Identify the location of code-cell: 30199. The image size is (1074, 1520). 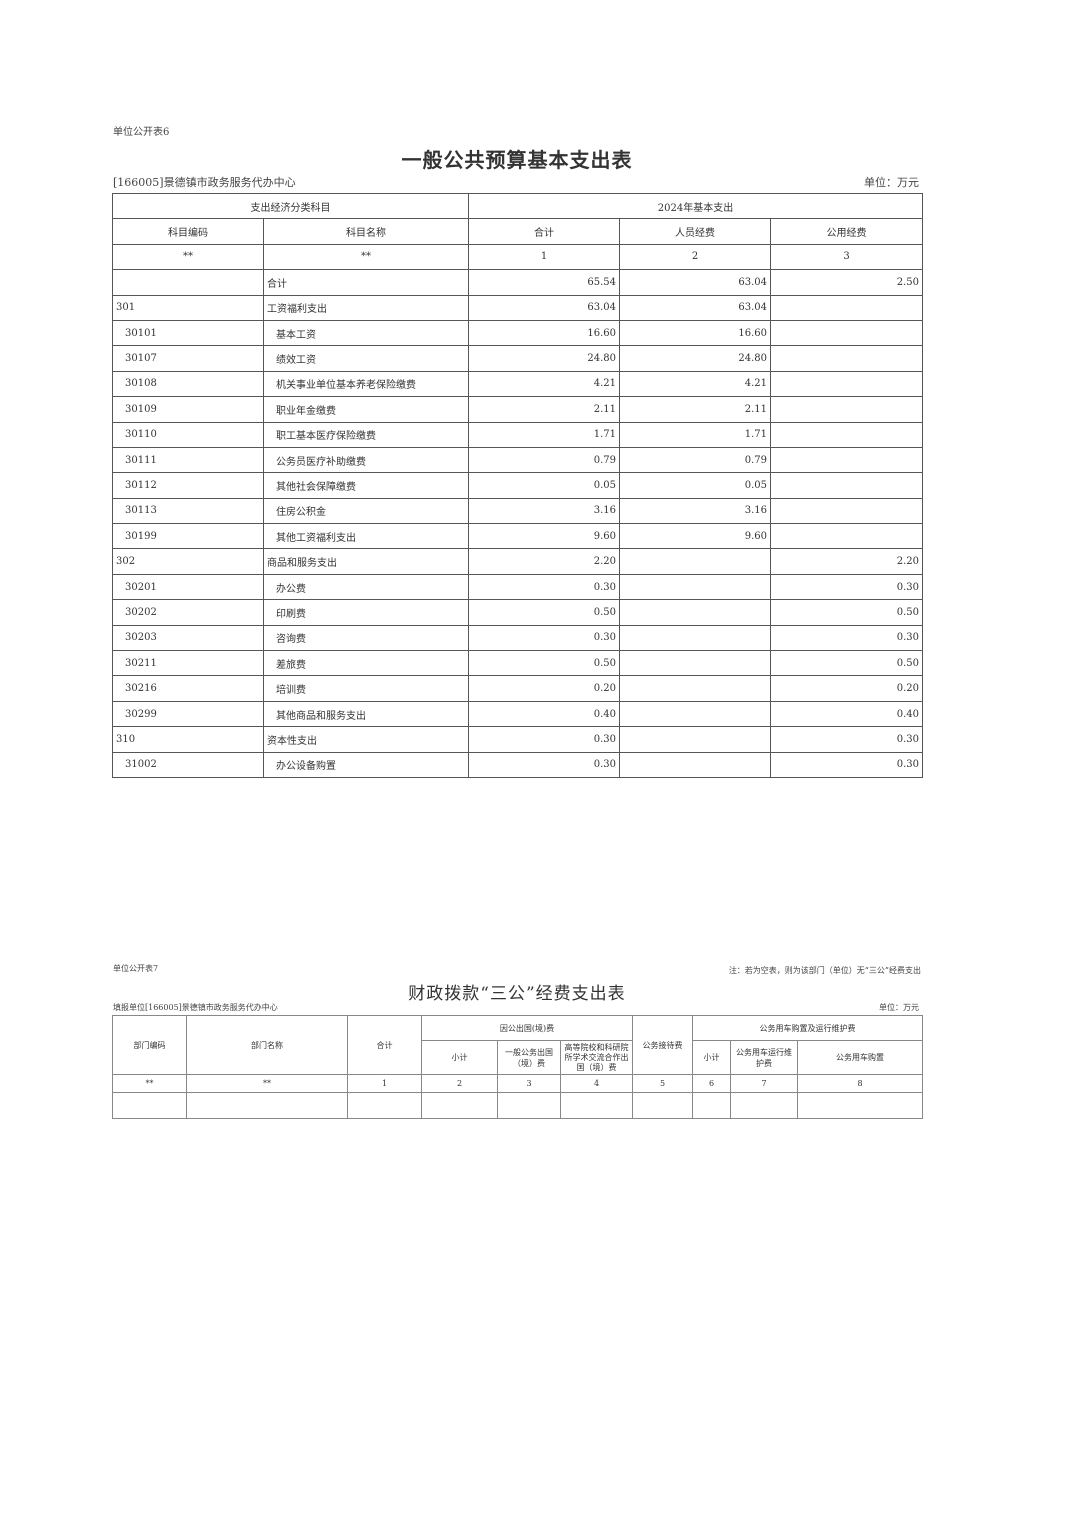
(188, 536).